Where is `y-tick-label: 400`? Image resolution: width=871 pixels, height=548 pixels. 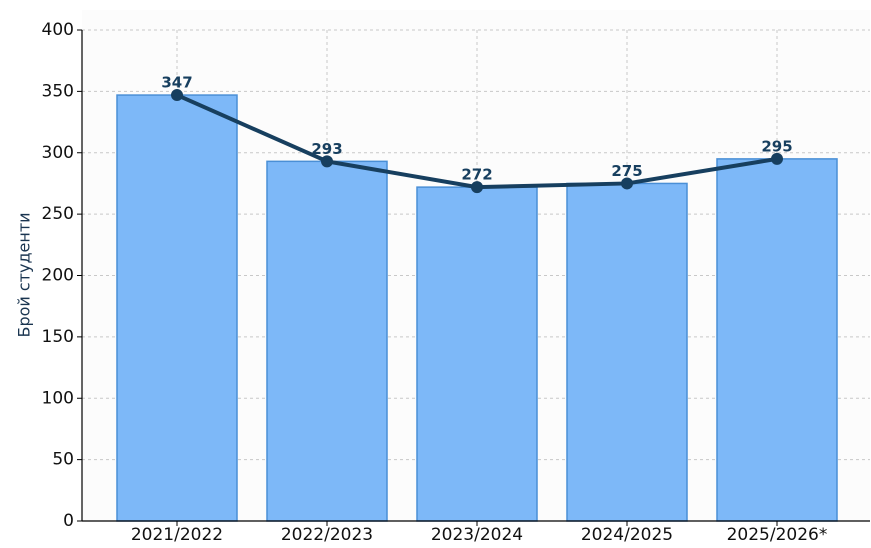
y-tick-label: 400 is located at coordinates (58, 30).